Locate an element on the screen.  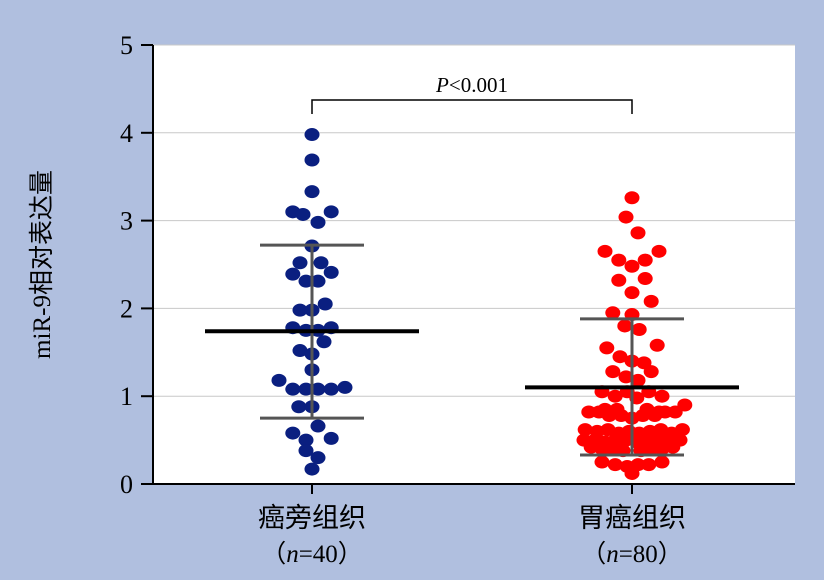
significance-bracket: P<0.001 is located at coordinates (472, 93).